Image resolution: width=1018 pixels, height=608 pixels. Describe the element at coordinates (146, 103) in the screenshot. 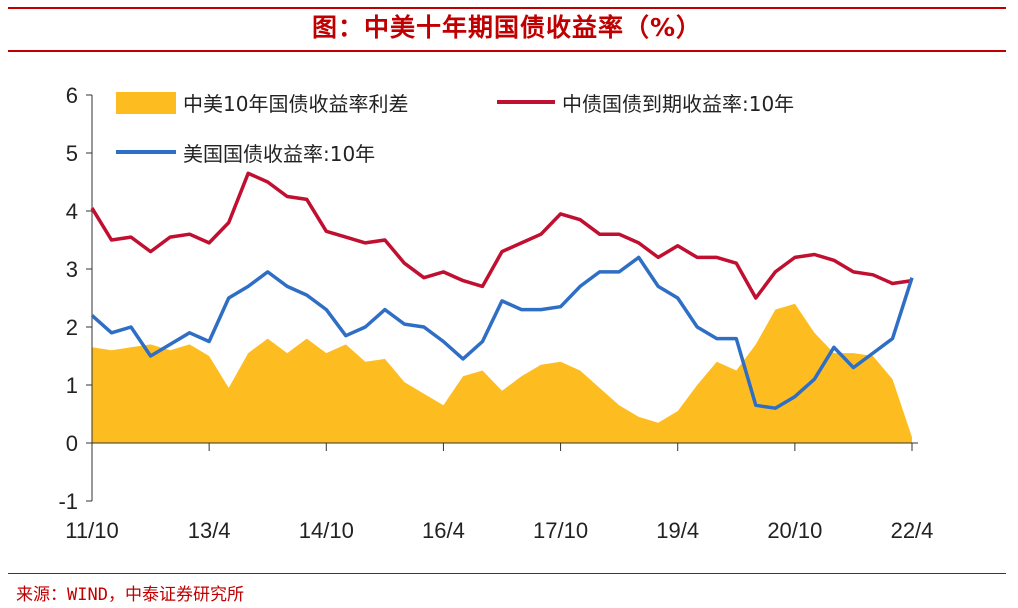

I see `legend-swatch-spread` at that location.